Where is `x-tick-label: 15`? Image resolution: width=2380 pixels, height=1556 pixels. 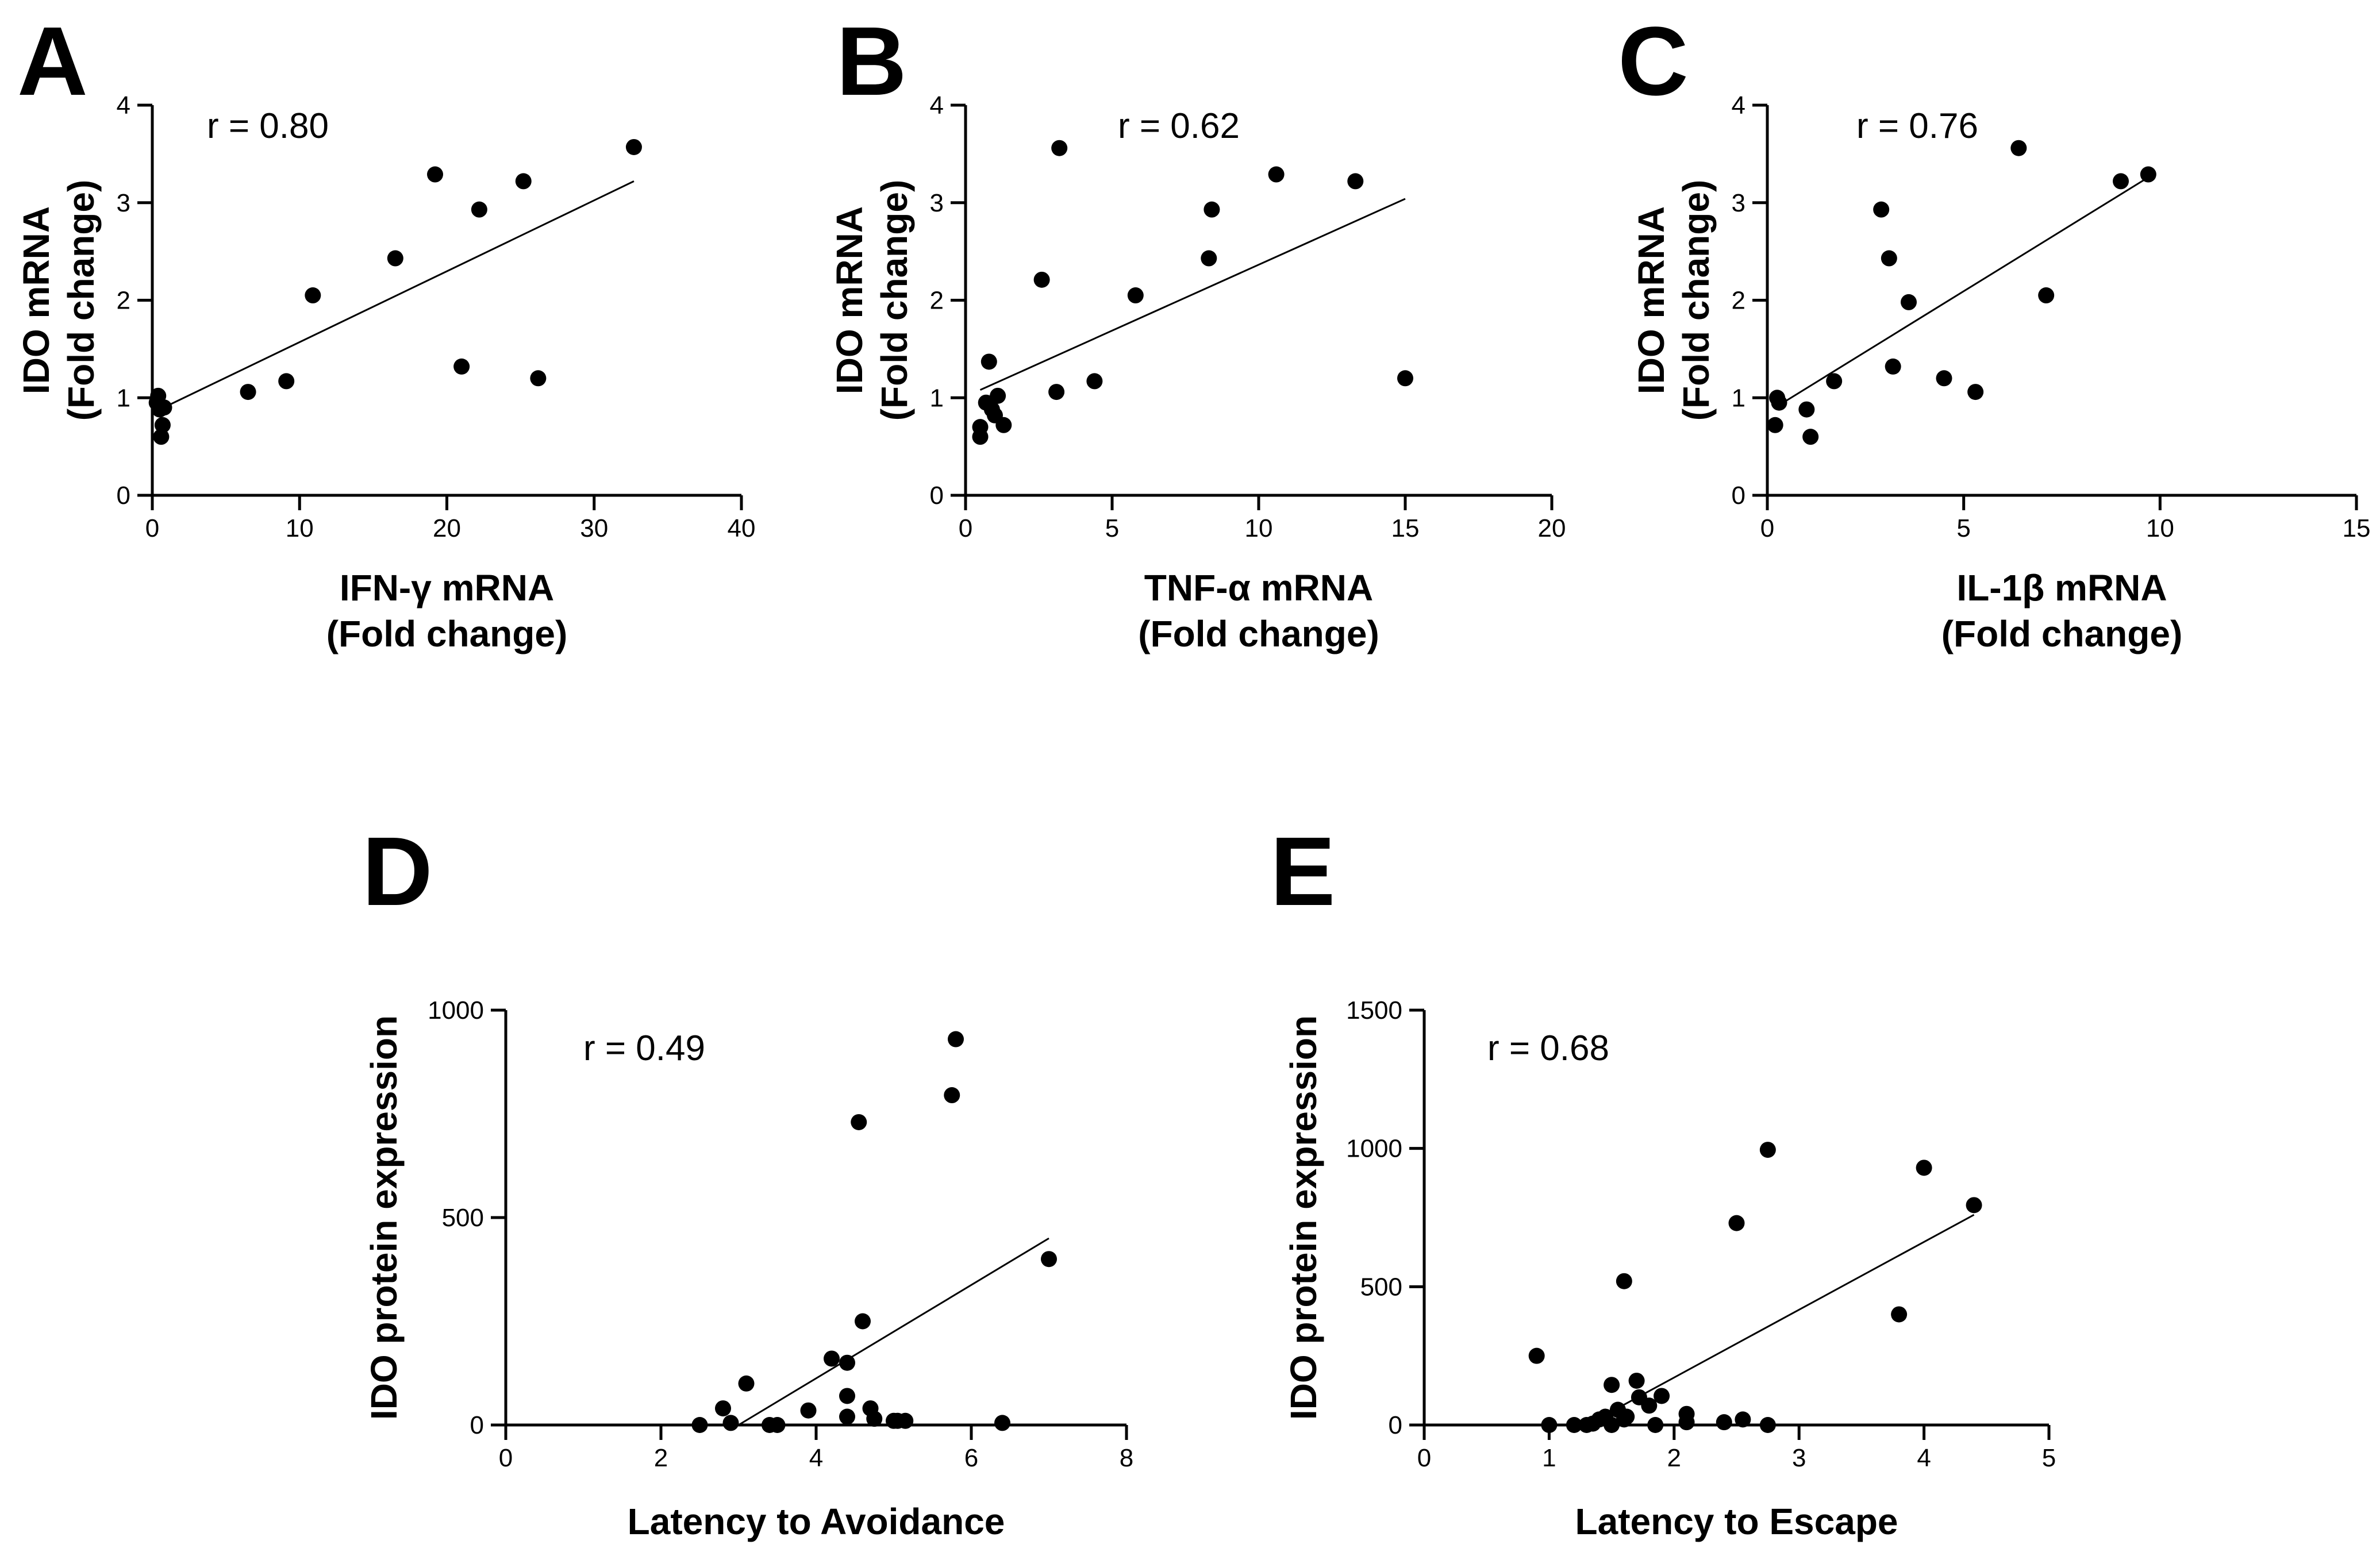
x-tick-label: 15 is located at coordinates (1405, 528).